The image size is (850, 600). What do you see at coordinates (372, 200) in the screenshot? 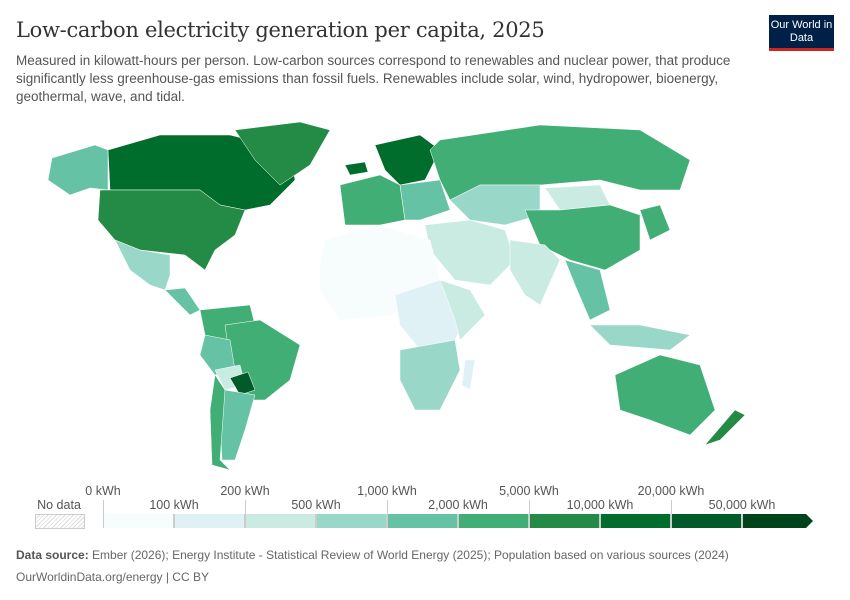
I see `region-western-europe` at bounding box center [372, 200].